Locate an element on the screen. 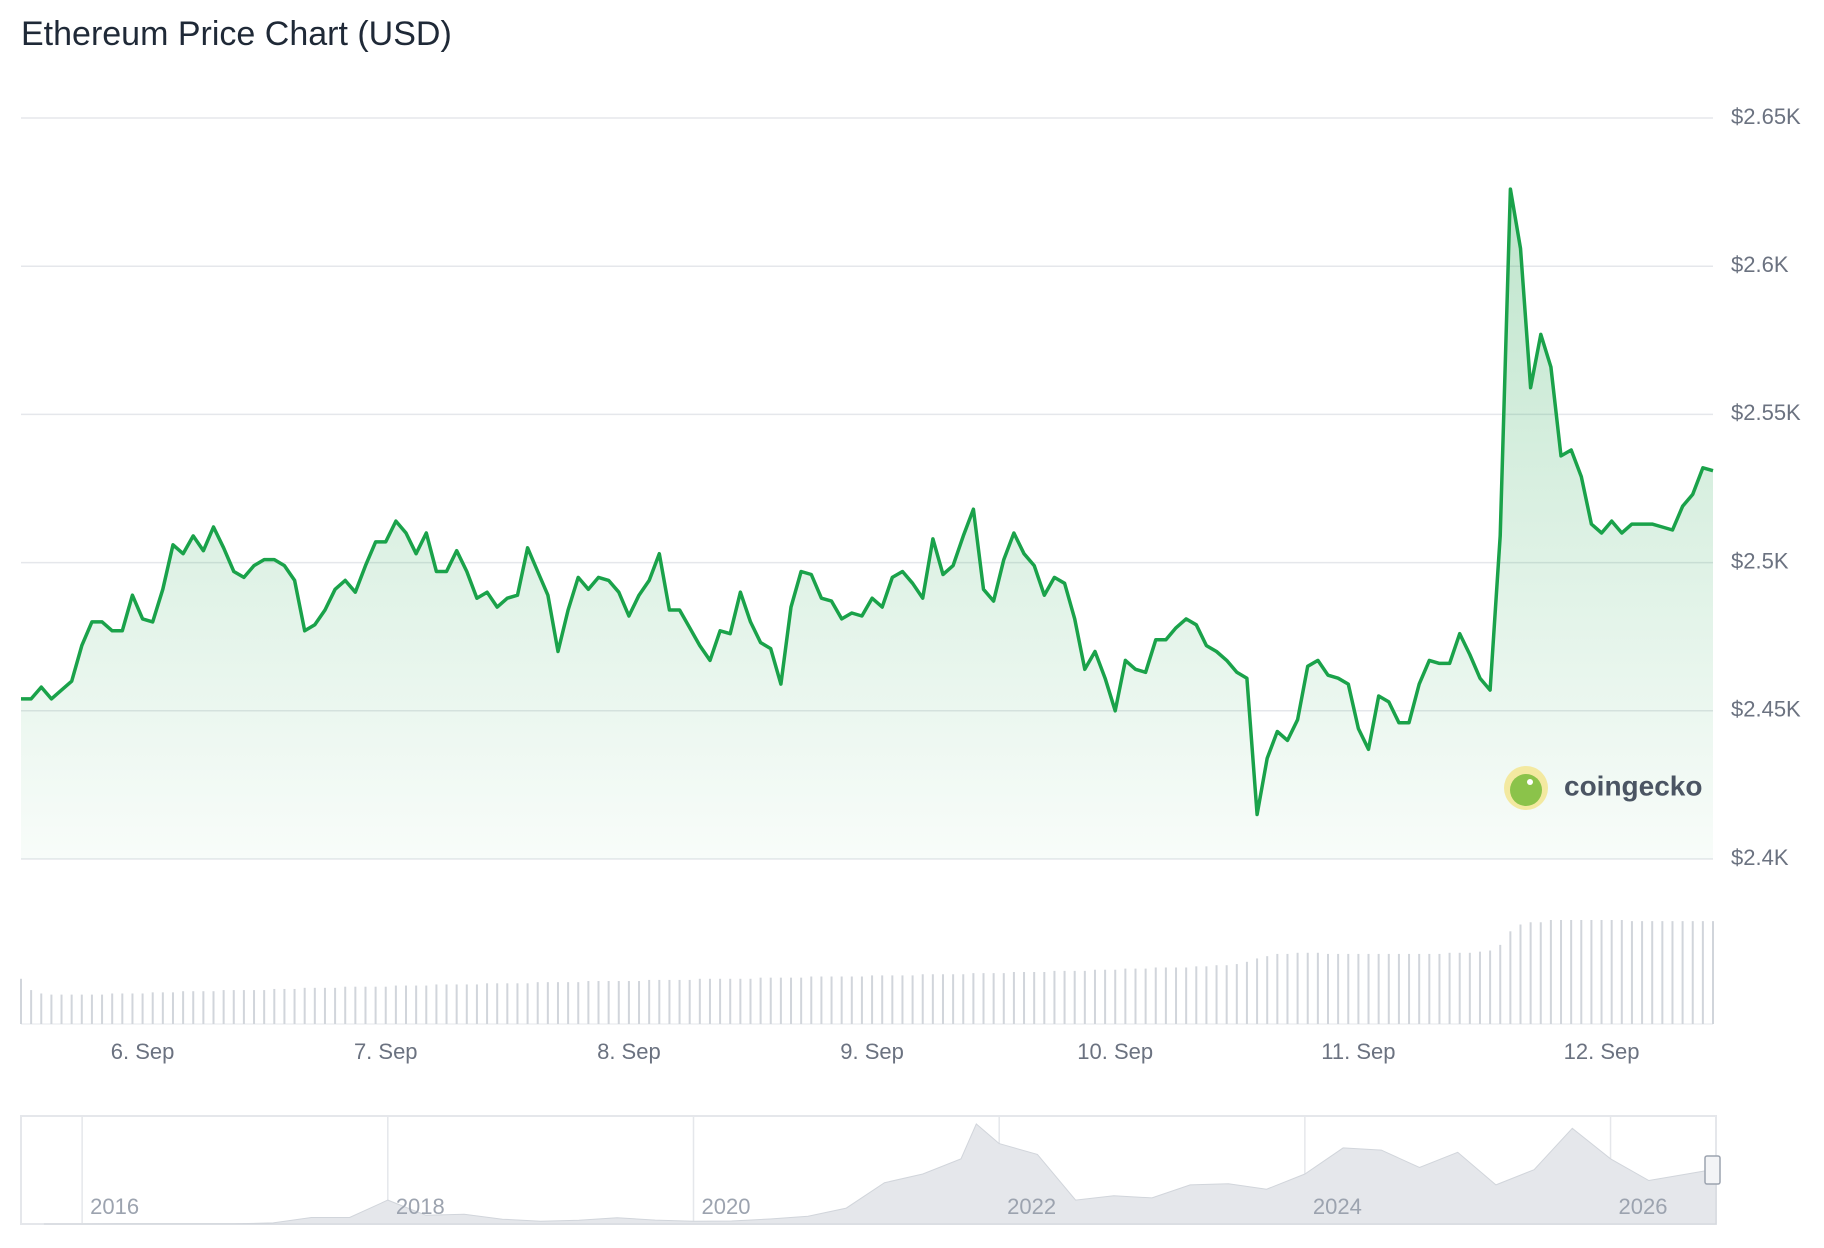 Image resolution: width=1824 pixels, height=1248 pixels. navigator-handle is located at coordinates (1712, 1170).